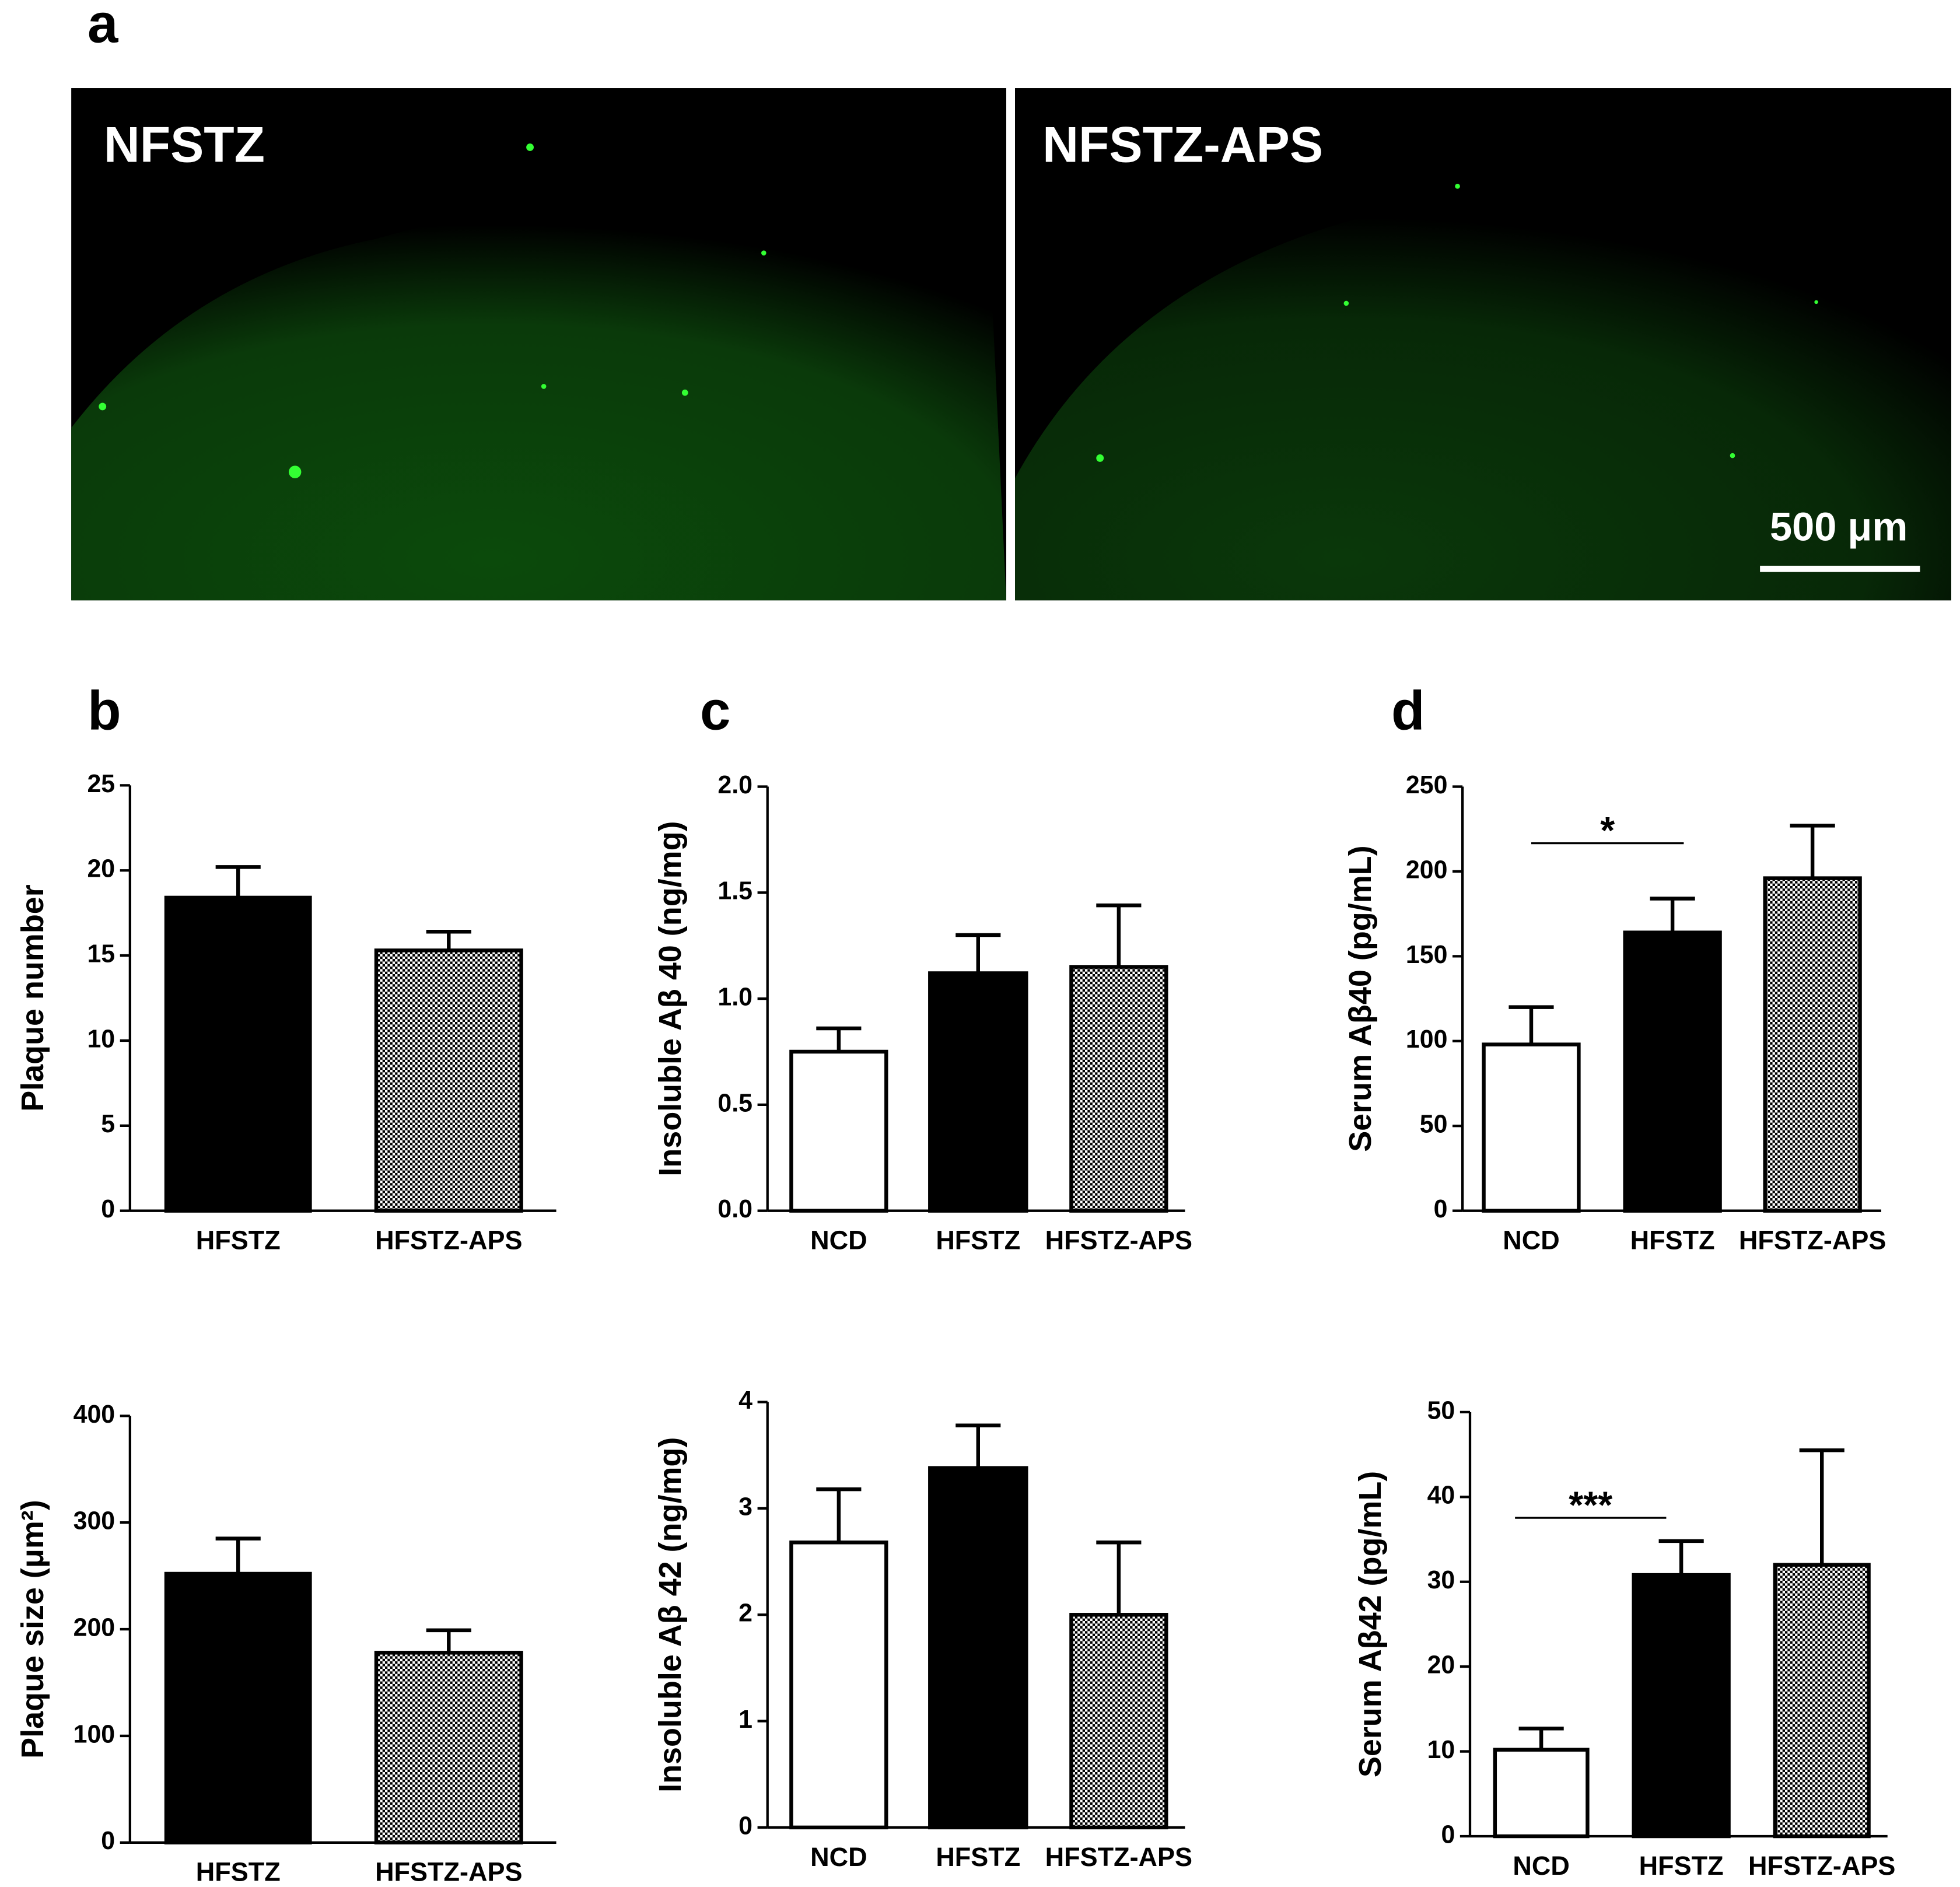 The image size is (1960, 1887). Describe the element at coordinates (1608, 830) in the screenshot. I see `significance-label: *` at that location.